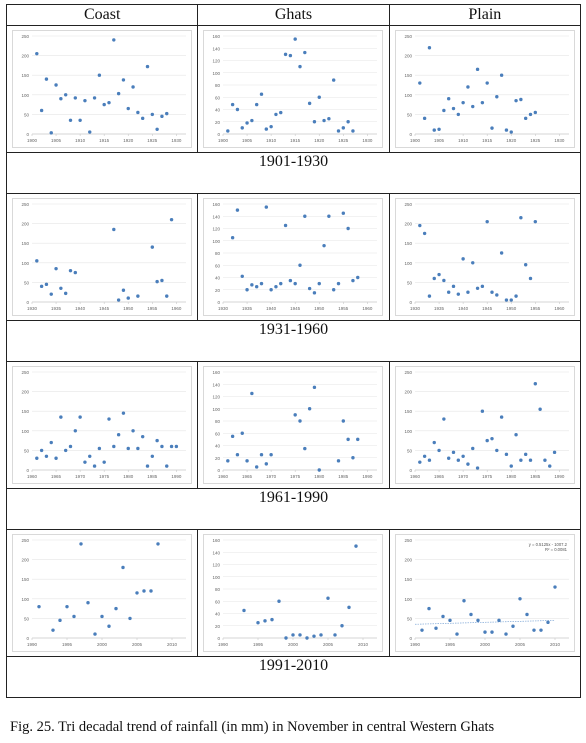  Describe the element at coordinates (271, 308) in the screenshot. I see `x-tick-label: 1940` at that location.